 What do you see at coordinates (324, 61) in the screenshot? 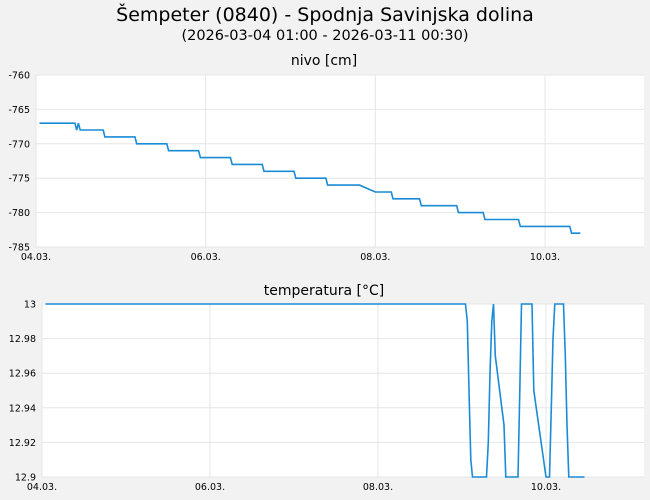
I see `panel-title-nivo: nivo [cm]` at bounding box center [324, 61].